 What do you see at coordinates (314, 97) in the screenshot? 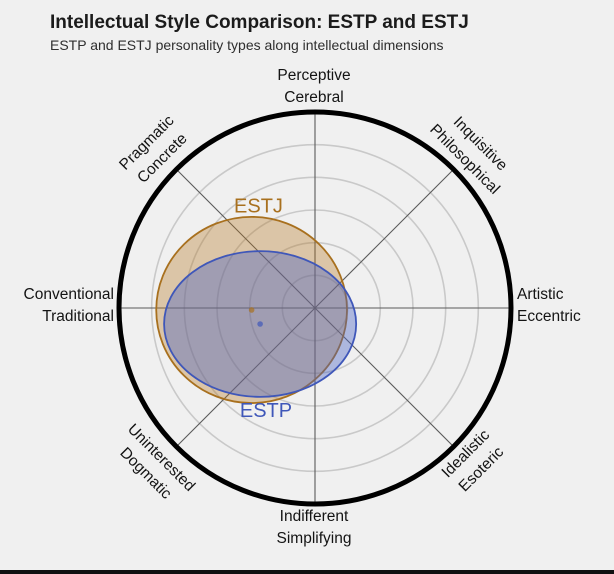
I see `axis-label-line: Cerebral` at bounding box center [314, 97].